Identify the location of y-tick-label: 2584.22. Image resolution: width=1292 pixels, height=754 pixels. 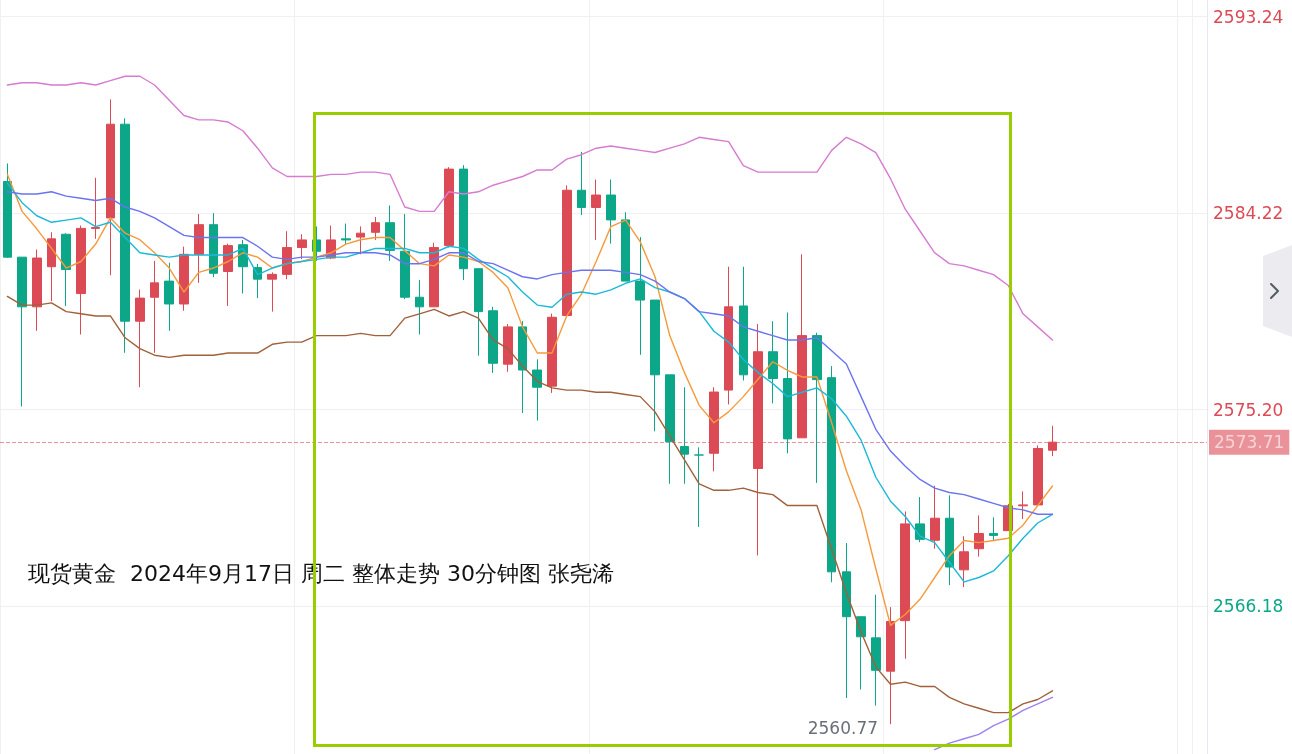
(1248, 213).